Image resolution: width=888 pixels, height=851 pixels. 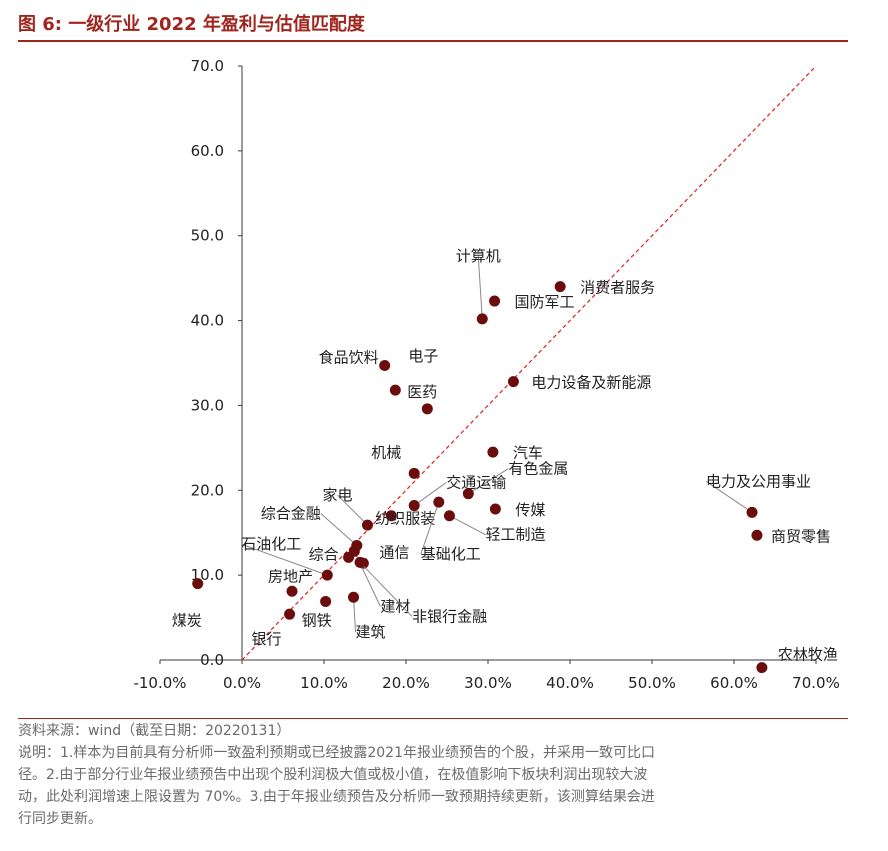 I want to click on y-tick-label: 0.0, so click(x=212, y=660).